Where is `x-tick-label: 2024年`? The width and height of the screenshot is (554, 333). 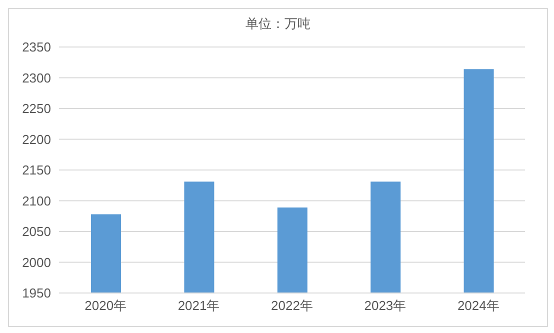
x-tick-label: 2024年 is located at coordinates (478, 306).